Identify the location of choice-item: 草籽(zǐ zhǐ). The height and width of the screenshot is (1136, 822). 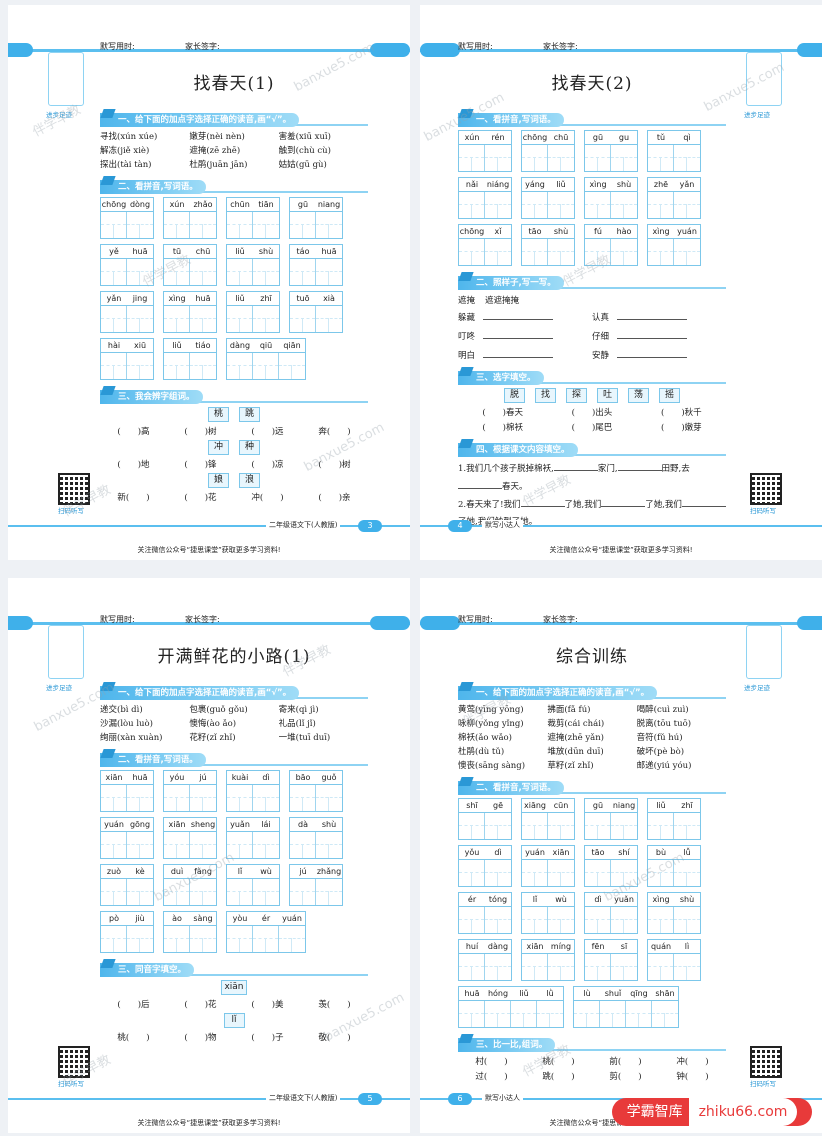
(570, 766).